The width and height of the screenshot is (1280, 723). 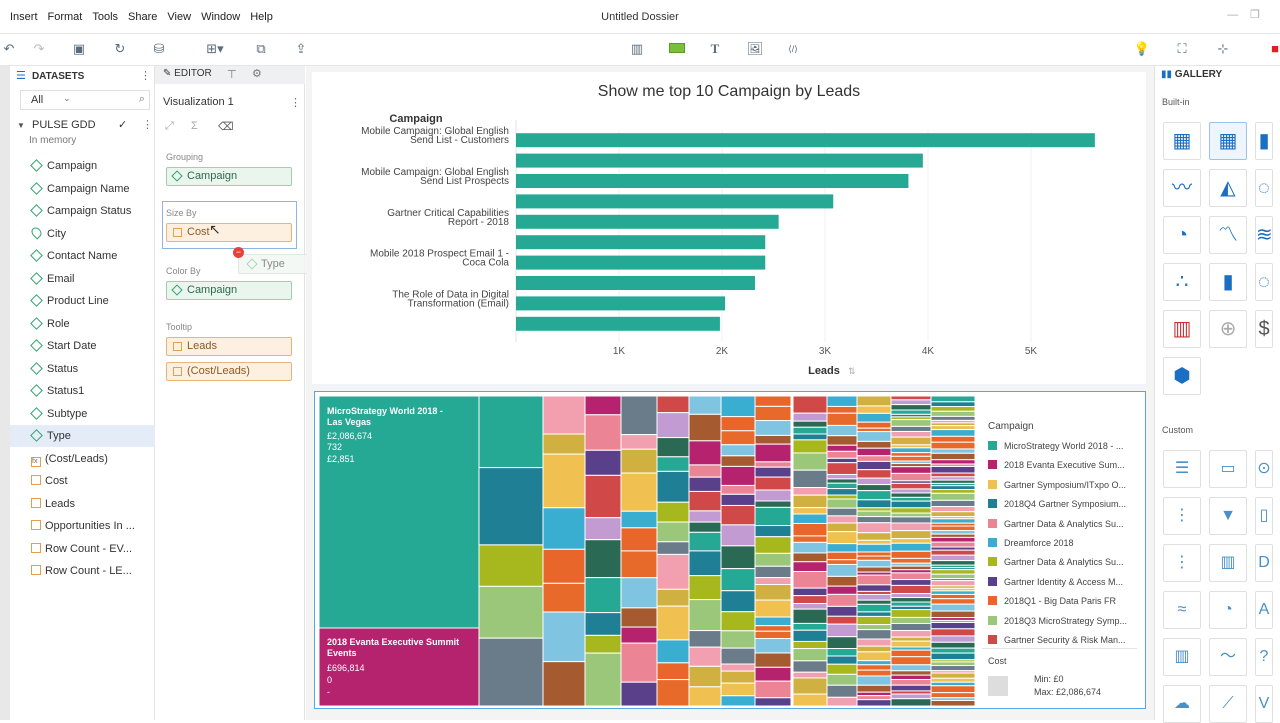 What do you see at coordinates (229, 290) in the screenshot?
I see `color-by-pill-campaign: Campaign` at bounding box center [229, 290].